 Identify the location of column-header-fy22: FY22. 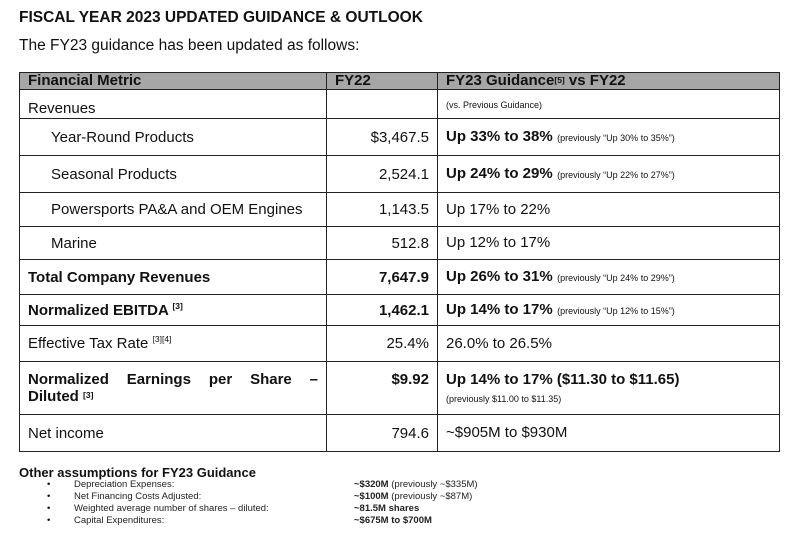
(382, 81).